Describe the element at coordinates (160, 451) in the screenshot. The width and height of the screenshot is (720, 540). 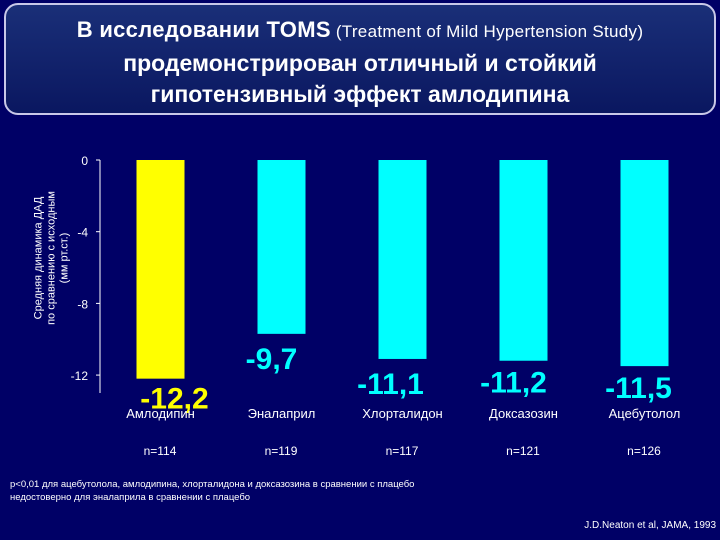
I see `n-label-amlodipine: n=114` at that location.